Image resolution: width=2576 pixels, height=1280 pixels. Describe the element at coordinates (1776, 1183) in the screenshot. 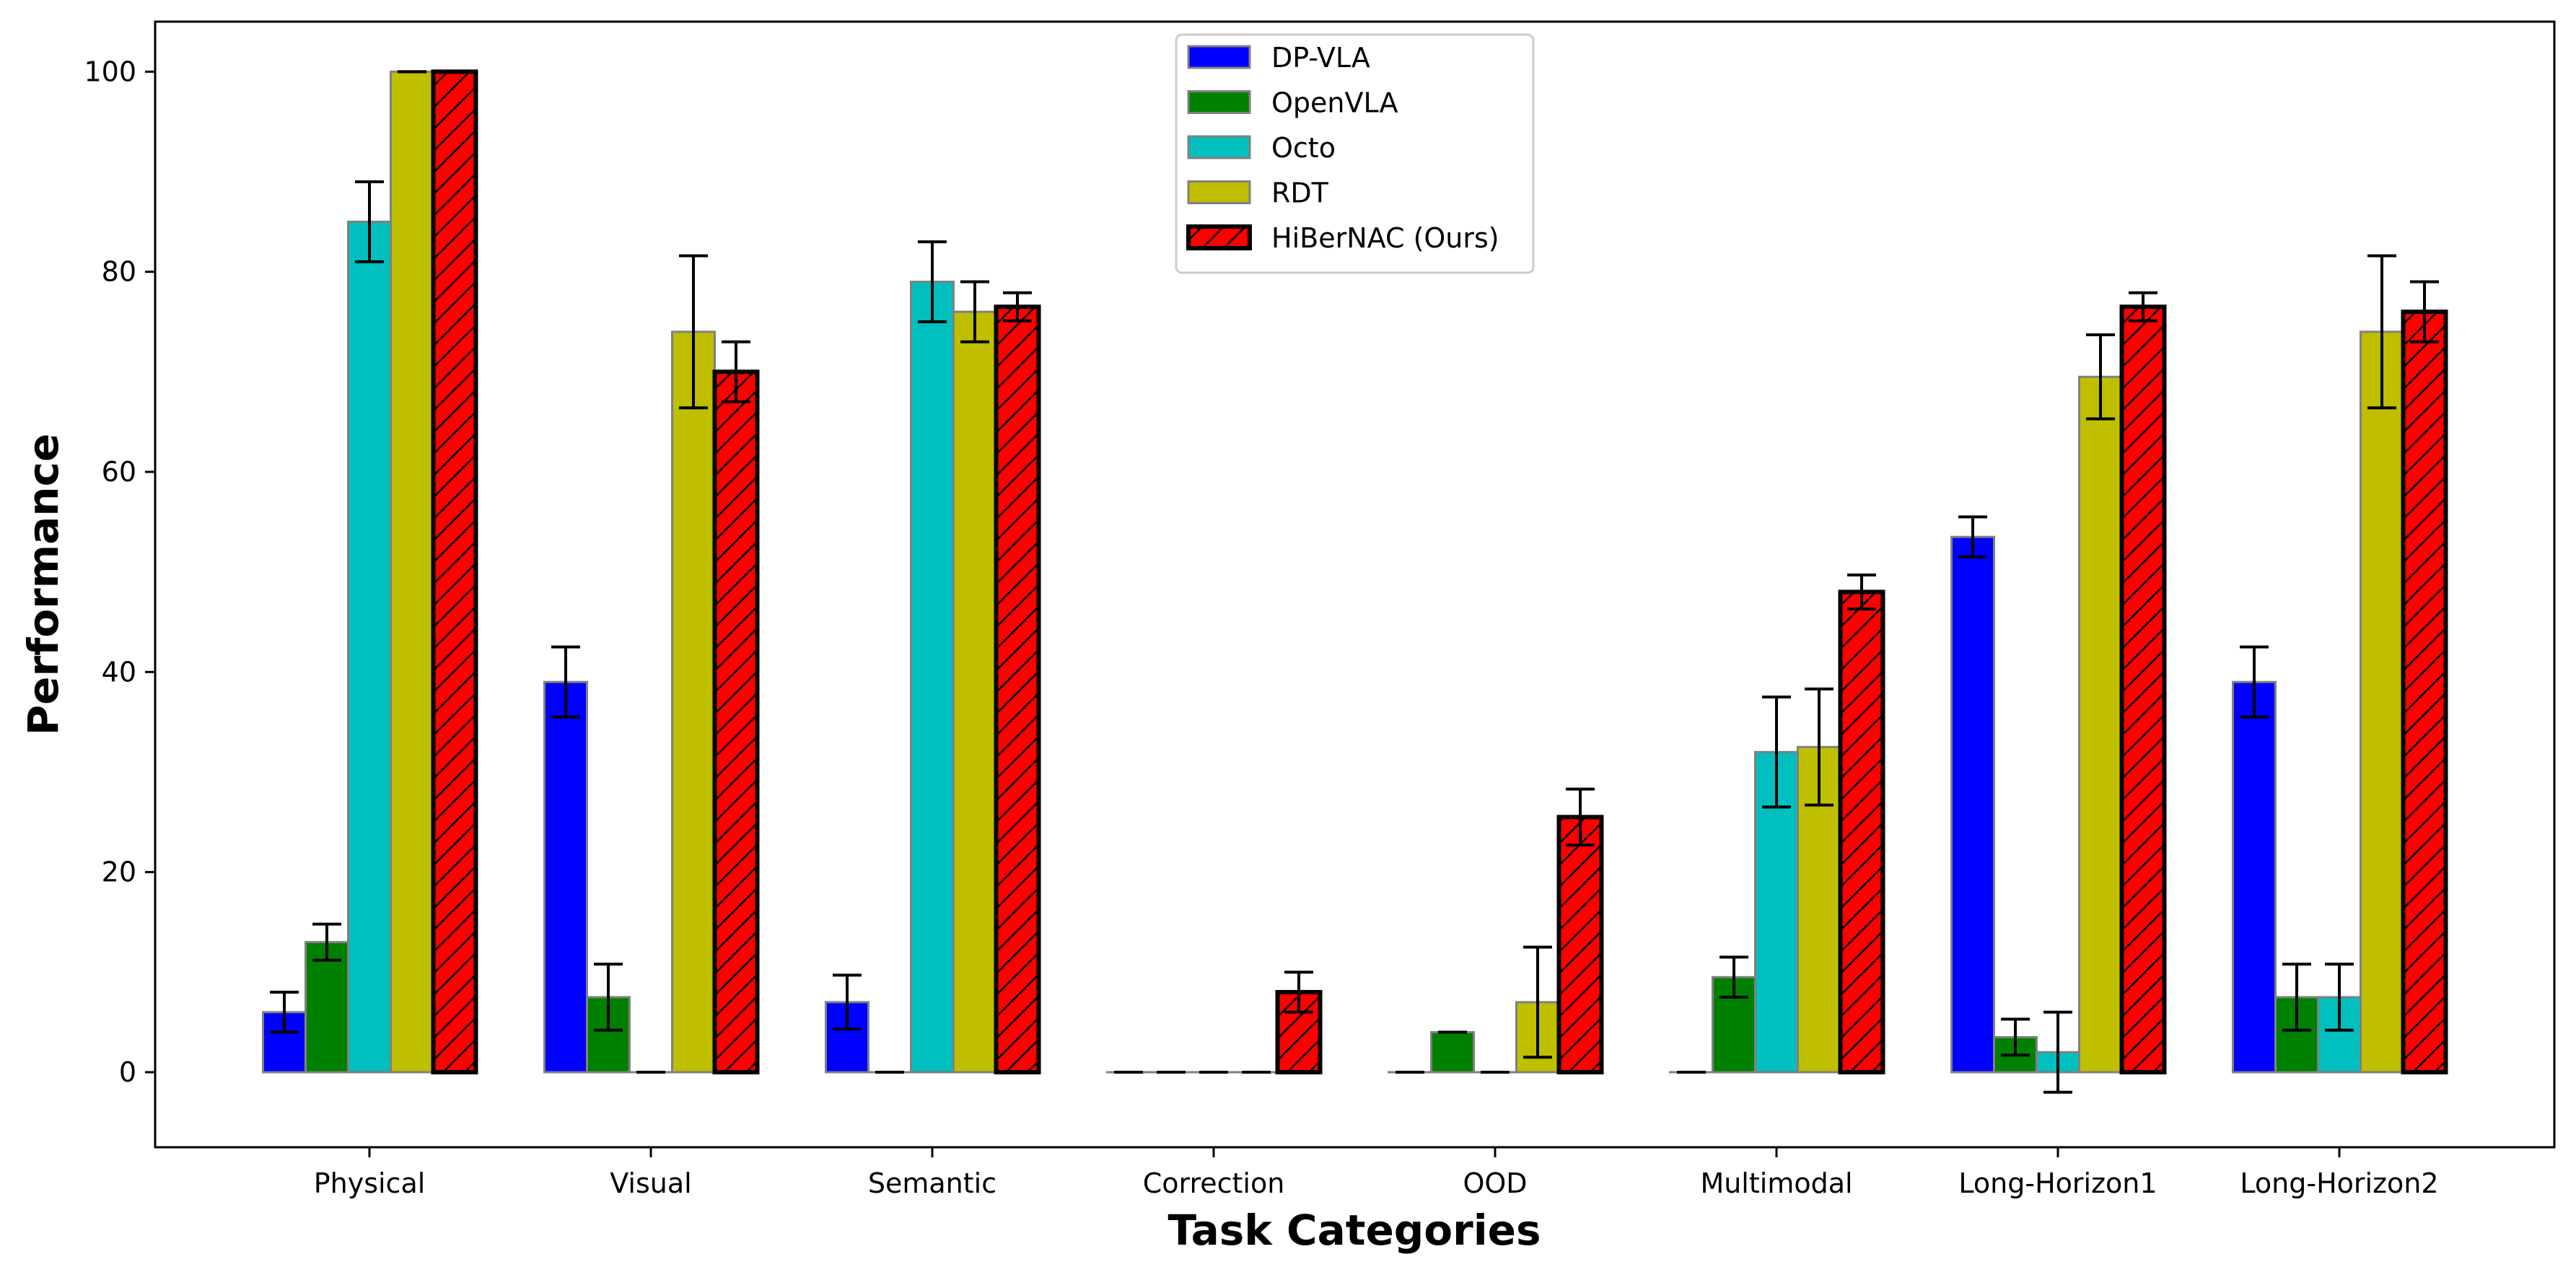

I see `x-tick-label: Multimodal` at that location.